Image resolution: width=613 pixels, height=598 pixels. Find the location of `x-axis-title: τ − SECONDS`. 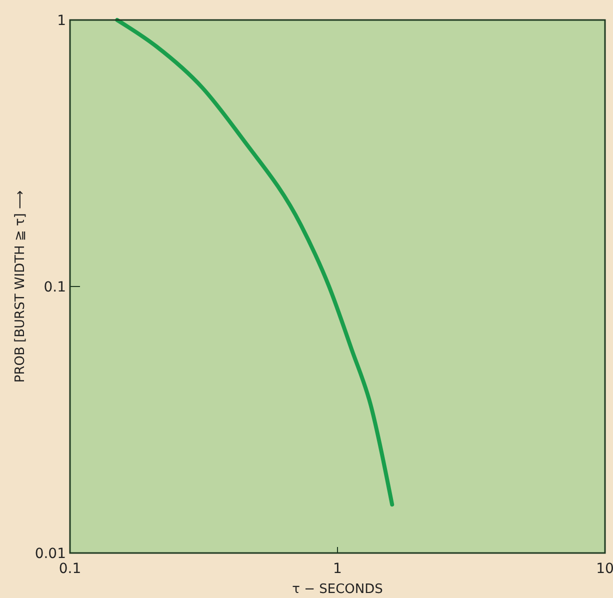

x-axis-title: τ − SECONDS is located at coordinates (337, 589).